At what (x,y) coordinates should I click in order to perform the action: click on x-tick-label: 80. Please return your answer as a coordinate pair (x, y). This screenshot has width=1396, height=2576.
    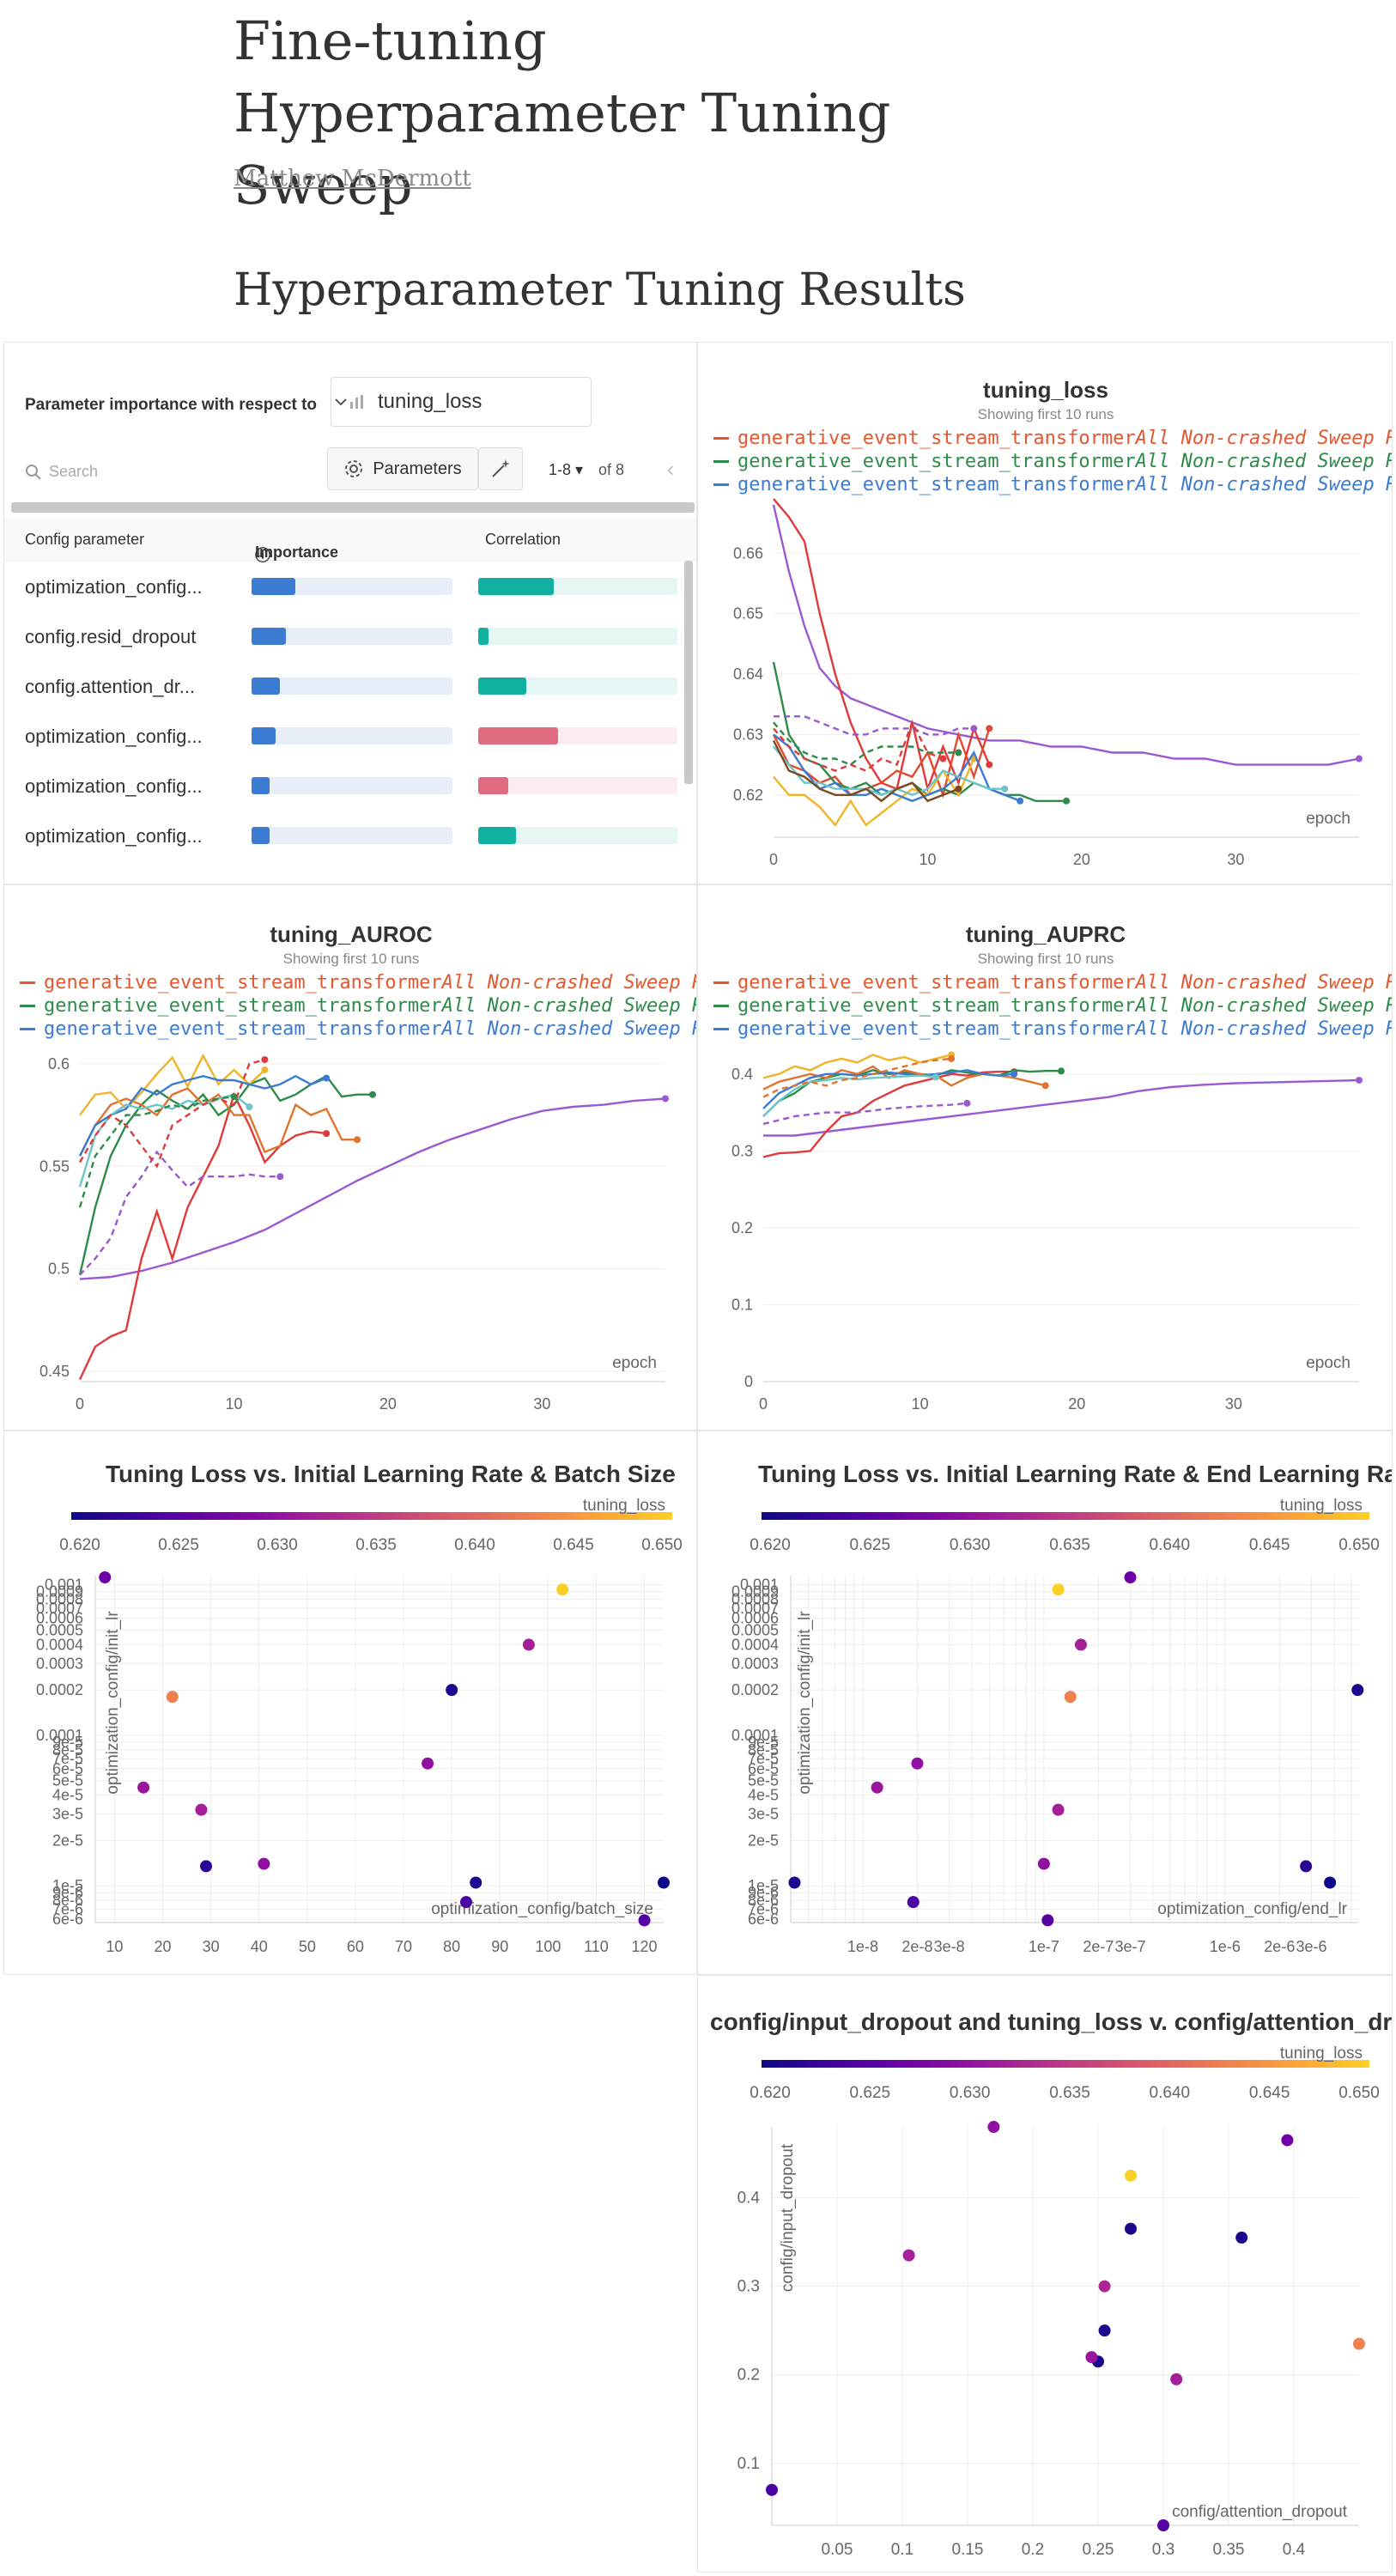
    Looking at the image, I should click on (451, 1946).